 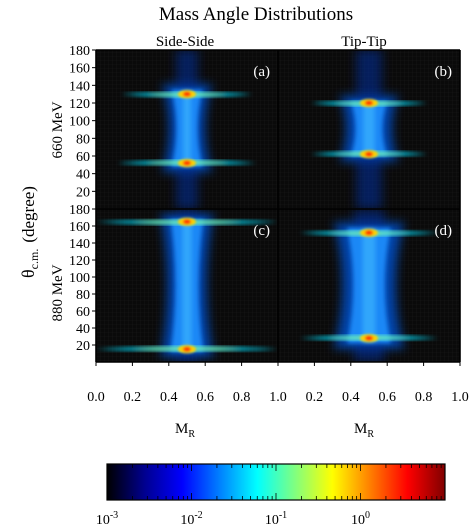 I want to click on panel-label-c: (c), so click(x=261, y=231).